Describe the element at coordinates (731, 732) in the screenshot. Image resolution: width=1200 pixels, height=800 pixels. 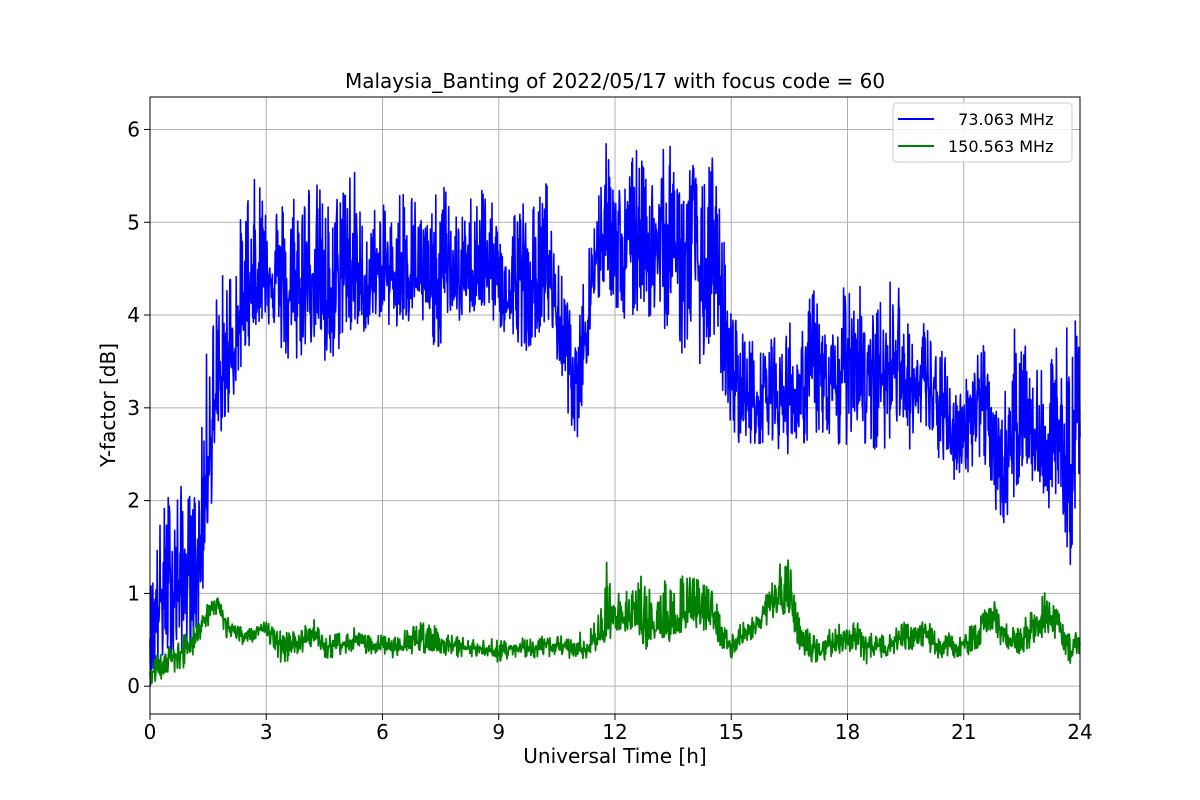
I see `x-tick-label: 15` at that location.